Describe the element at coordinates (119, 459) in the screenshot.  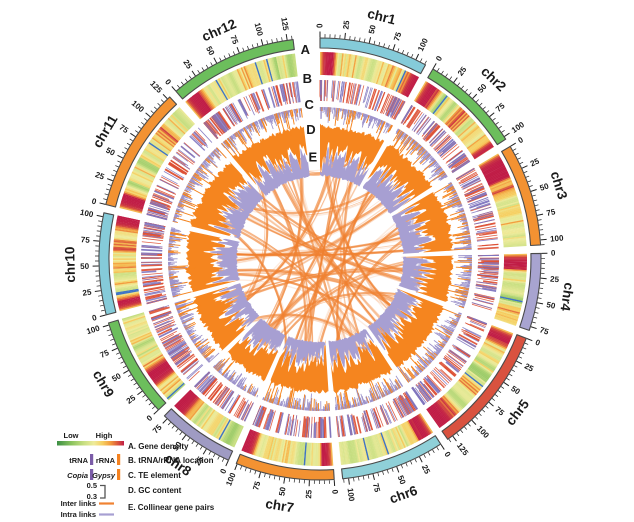
I see `rrna-swatch` at that location.